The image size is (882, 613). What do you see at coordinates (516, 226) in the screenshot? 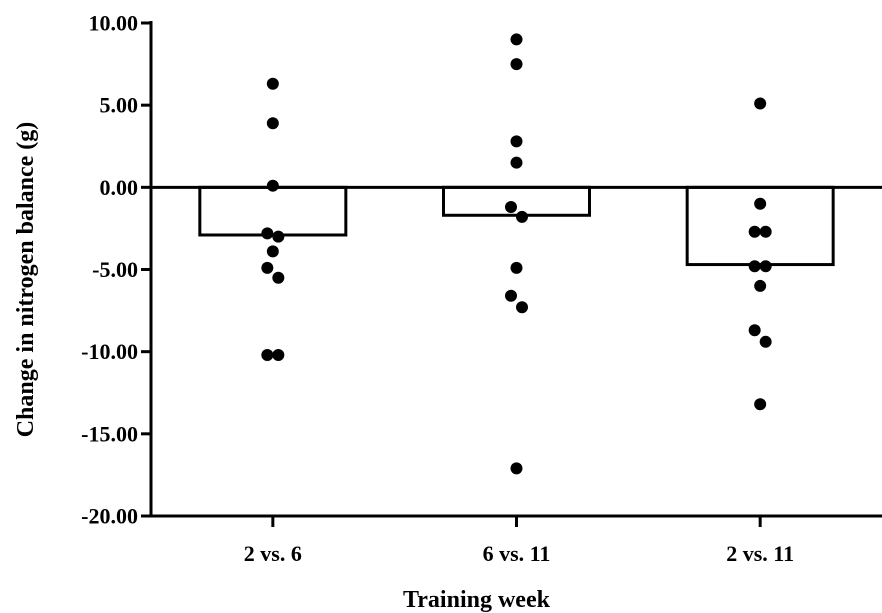
I see `bars` at bounding box center [516, 226].